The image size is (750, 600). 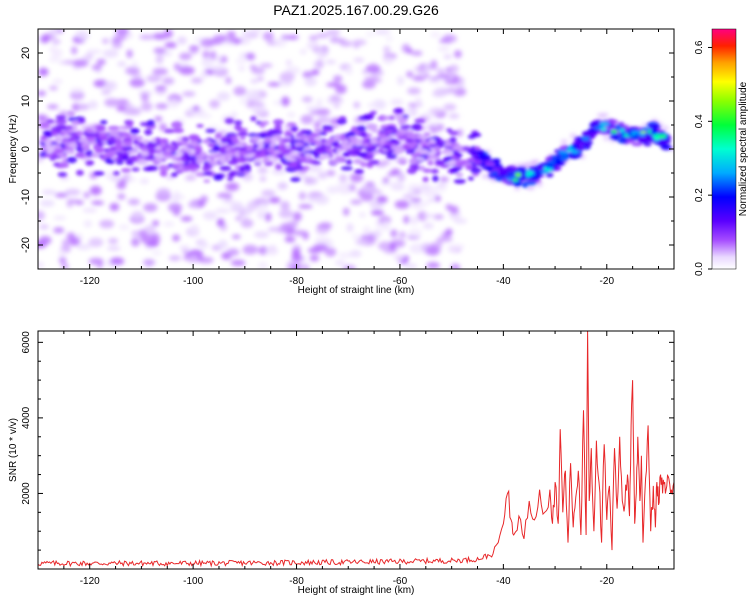 What do you see at coordinates (699, 195) in the screenshot?
I see `colorbar-tick-label: 0.2` at bounding box center [699, 195].